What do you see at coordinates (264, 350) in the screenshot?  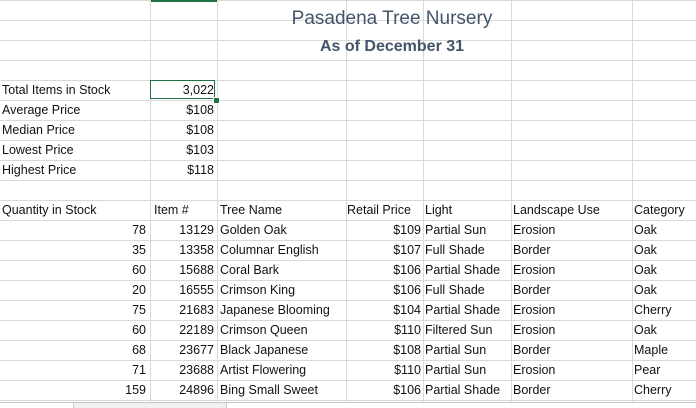 I see `cell-name: Black Japanese` at bounding box center [264, 350].